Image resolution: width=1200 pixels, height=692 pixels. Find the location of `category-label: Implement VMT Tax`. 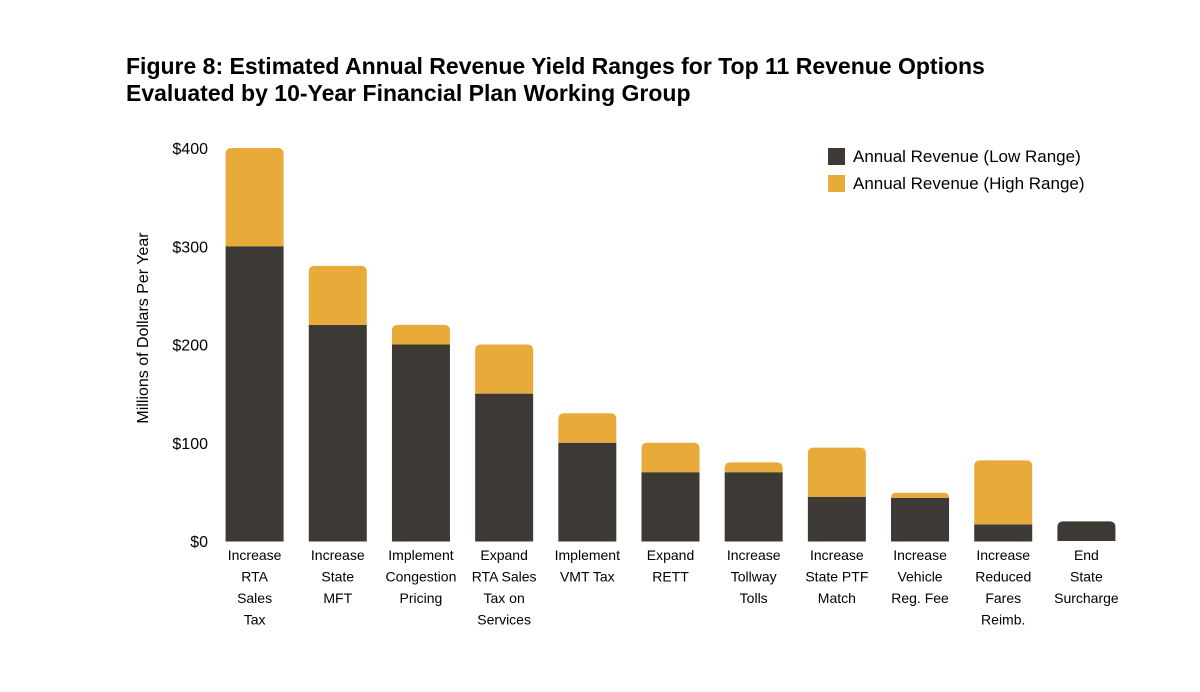

category-label: Implement VMT Tax is located at coordinates (587, 566).